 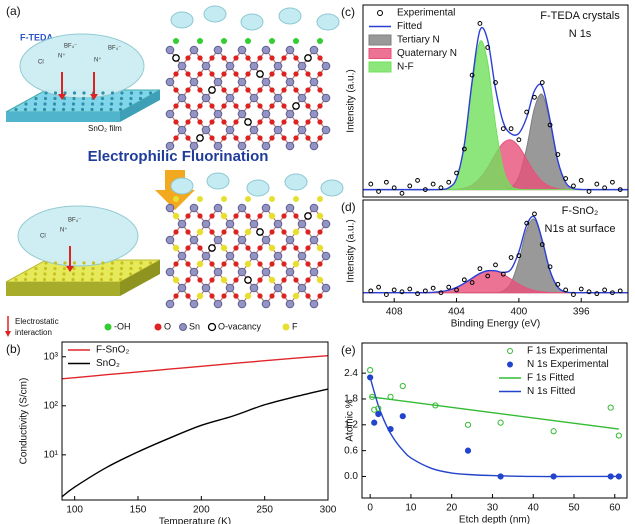 I want to click on molecule-label: Cl, so click(x=43, y=237).